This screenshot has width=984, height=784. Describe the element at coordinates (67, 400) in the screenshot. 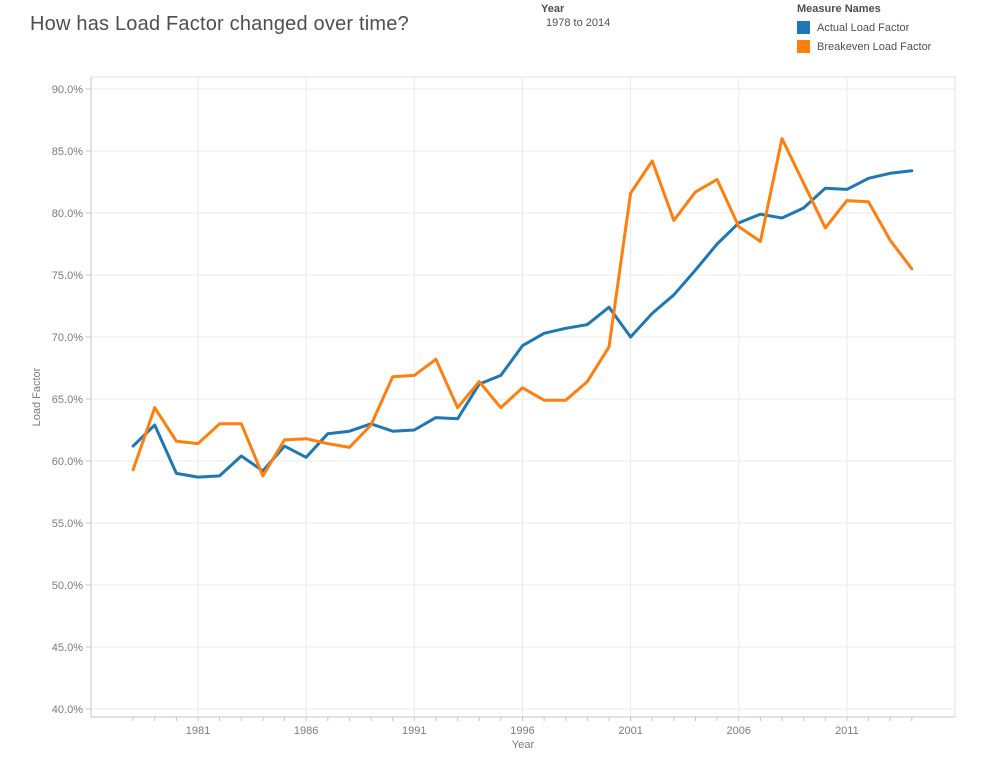

I see `y-tick-label: 65.0%` at that location.